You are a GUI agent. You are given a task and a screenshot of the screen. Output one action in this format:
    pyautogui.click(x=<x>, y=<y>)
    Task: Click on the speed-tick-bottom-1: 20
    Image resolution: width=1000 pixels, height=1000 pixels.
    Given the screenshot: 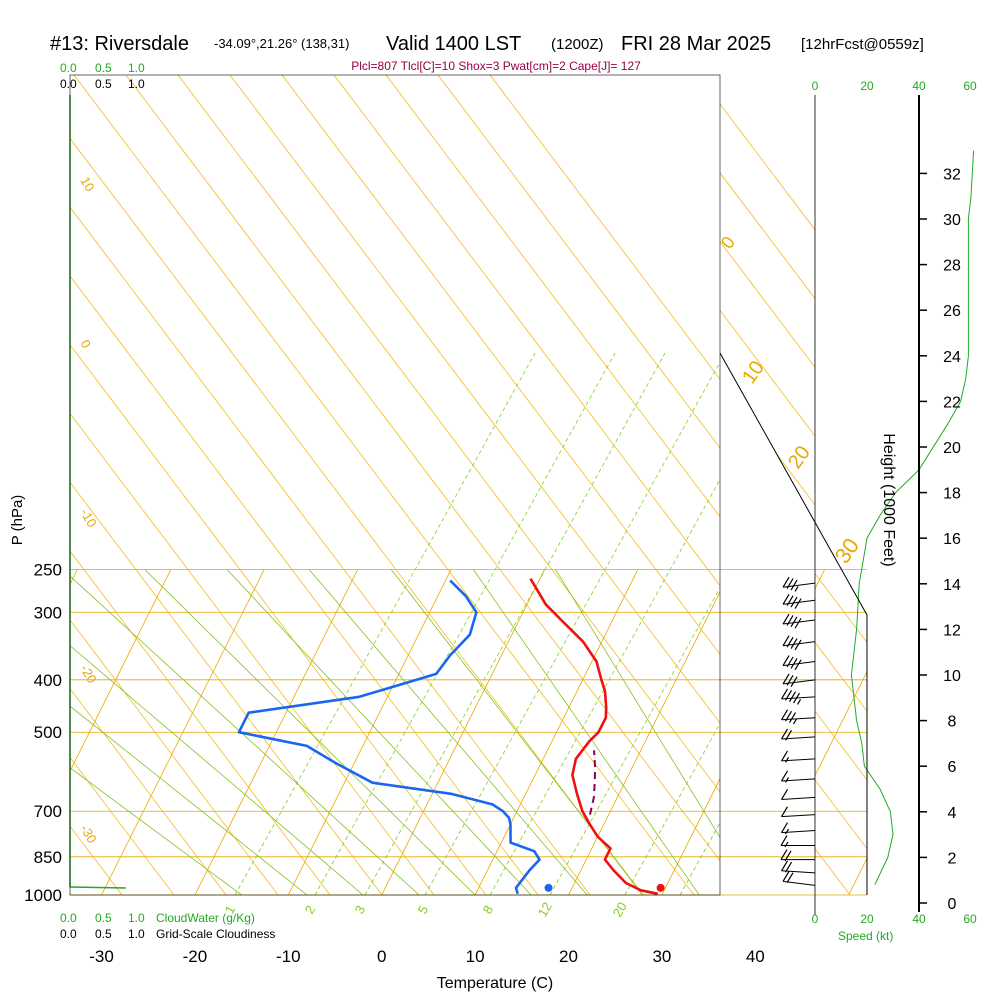 What is the action you would take?
    pyautogui.click(x=867, y=919)
    